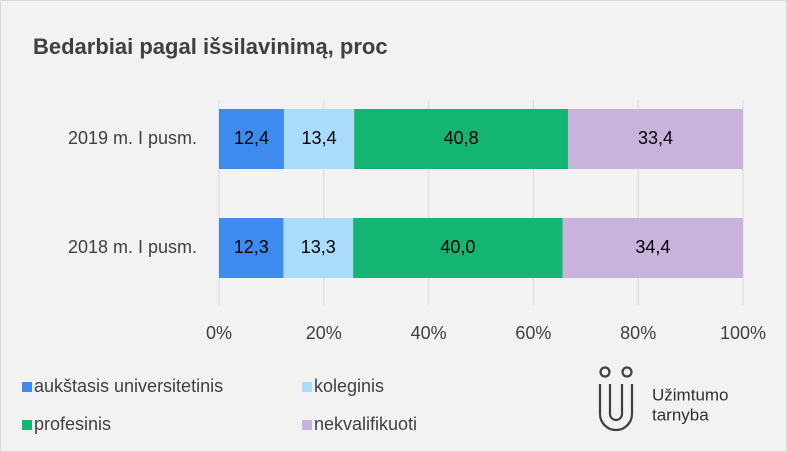  Describe the element at coordinates (72, 424) in the screenshot. I see `legend-label: profesinis` at that location.